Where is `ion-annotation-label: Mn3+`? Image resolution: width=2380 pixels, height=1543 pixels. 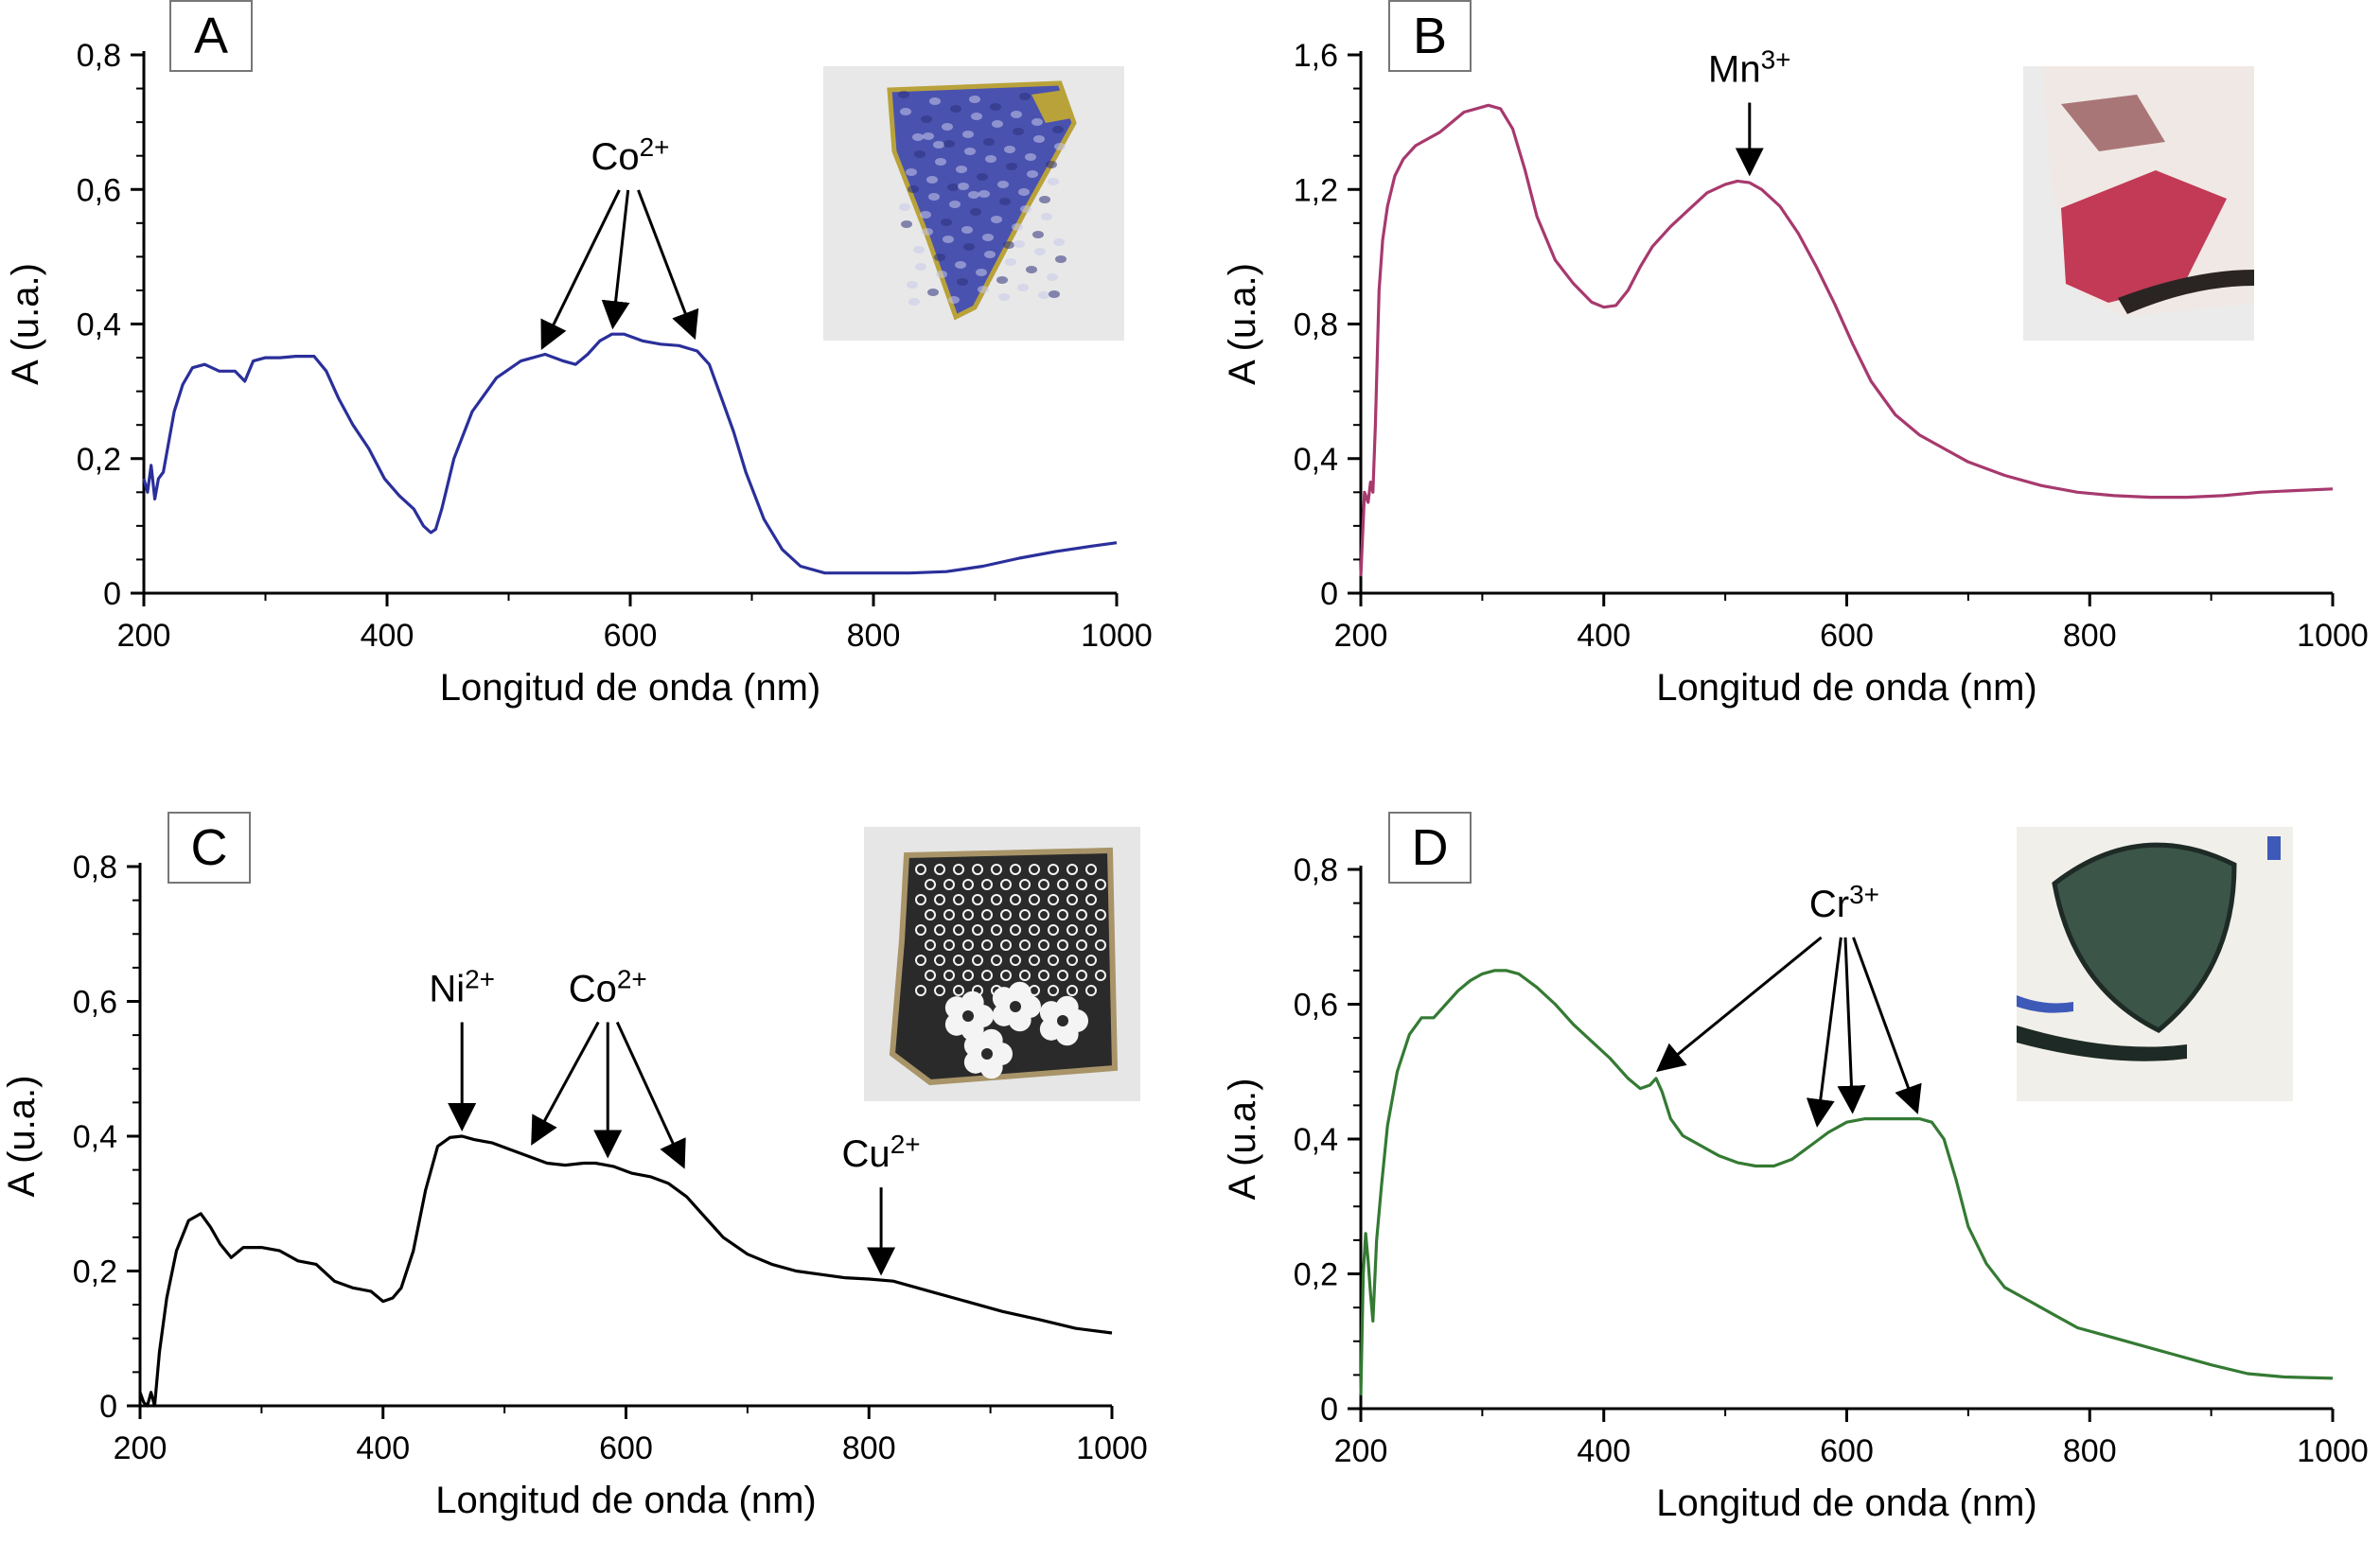
ion-annotation-label: Mn3+ is located at coordinates (1749, 67).